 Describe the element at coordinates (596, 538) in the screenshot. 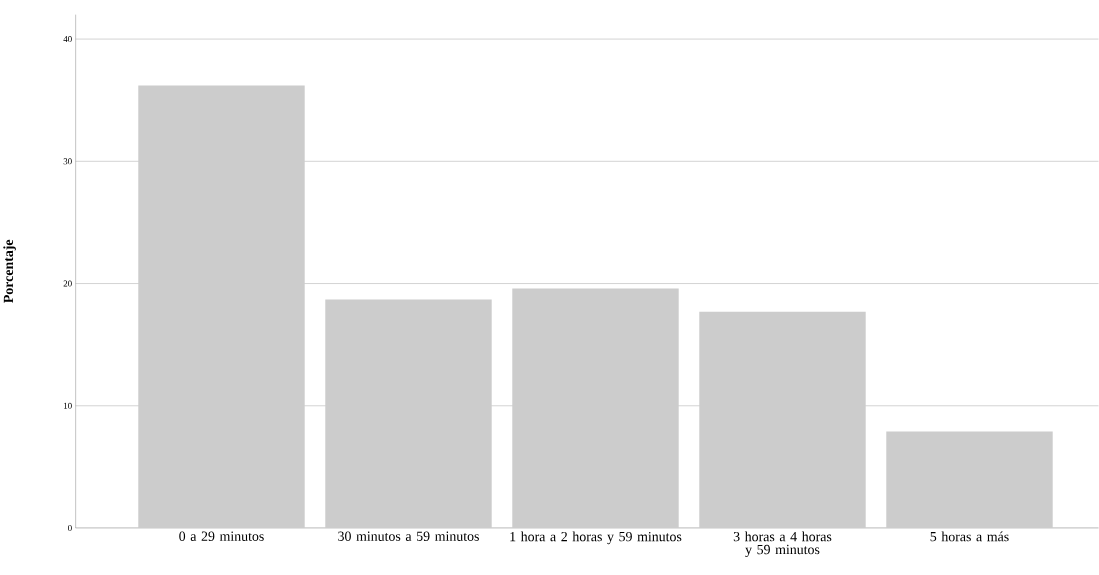

I see `x-tick-label: 1 hora a 2 horas y 59 minutos` at that location.